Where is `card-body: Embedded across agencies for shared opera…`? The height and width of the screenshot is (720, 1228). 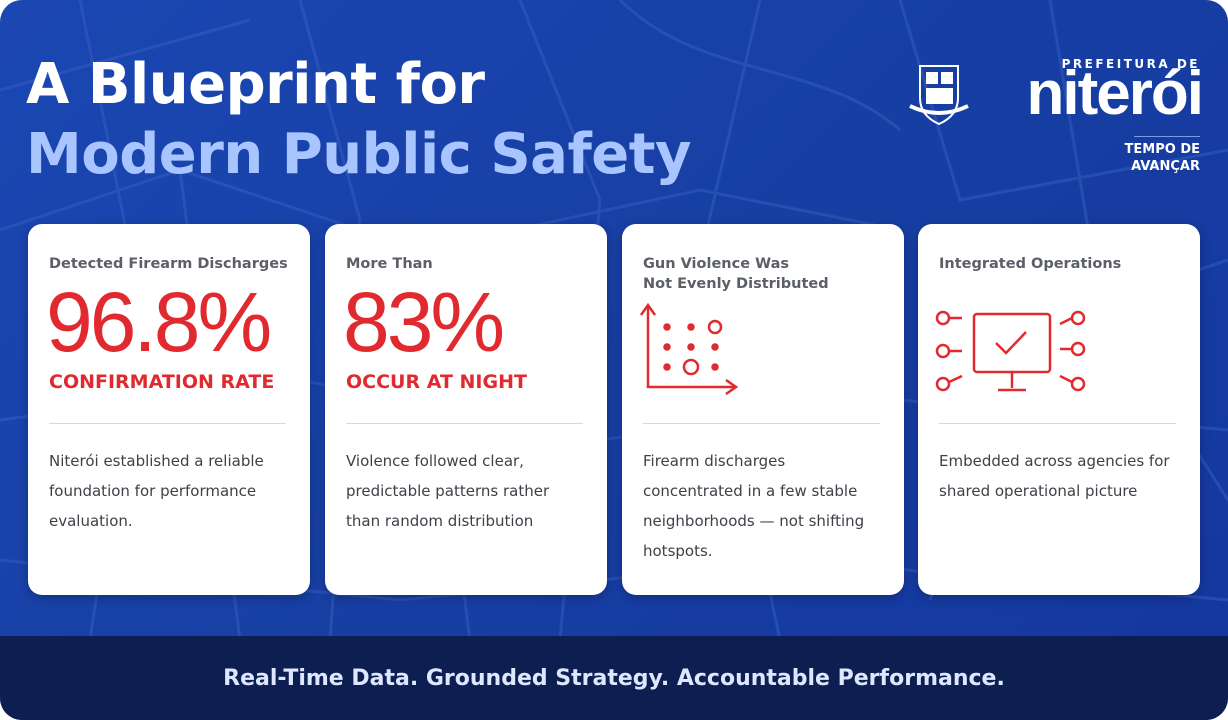
card-body: Embedded across agencies for shared opera… is located at coordinates (1054, 476).